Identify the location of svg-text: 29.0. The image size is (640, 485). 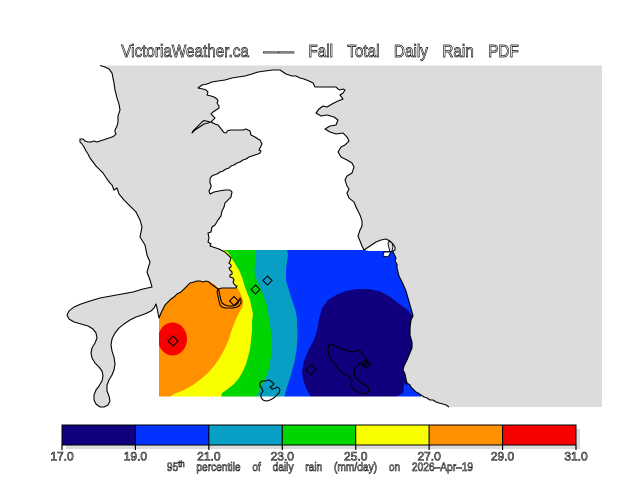
(503, 457).